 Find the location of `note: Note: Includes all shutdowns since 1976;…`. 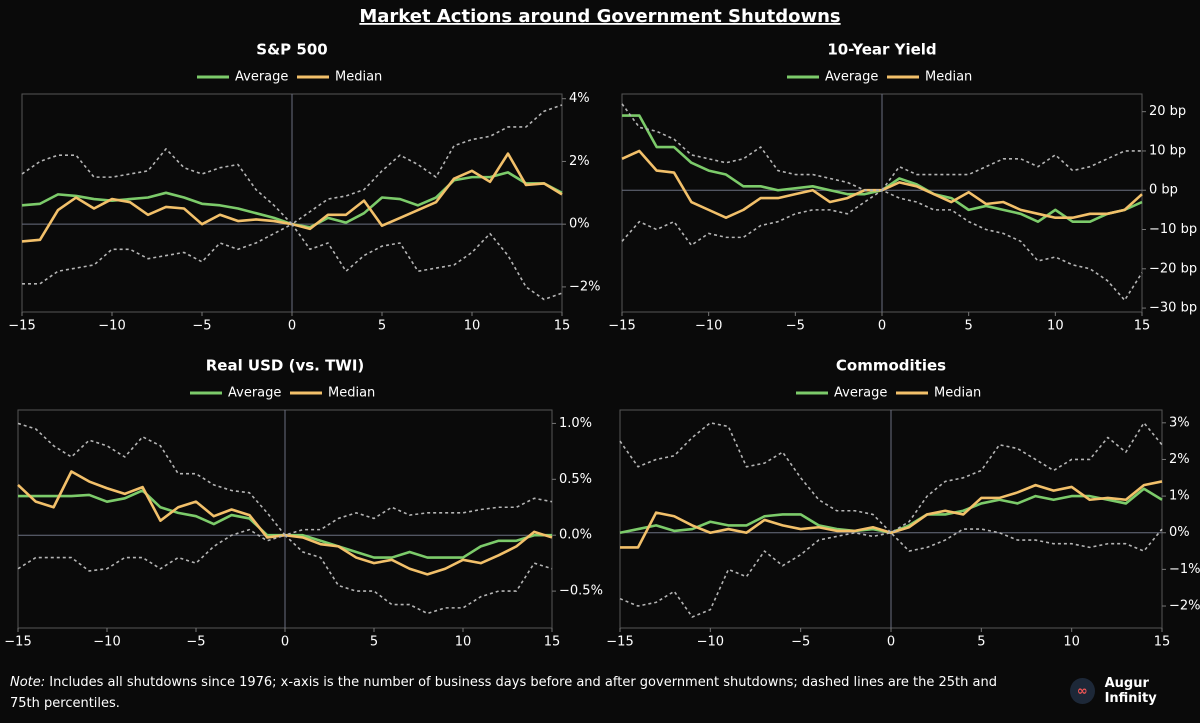

note: Note: Includes all shutdowns since 1976;… is located at coordinates (505, 693).